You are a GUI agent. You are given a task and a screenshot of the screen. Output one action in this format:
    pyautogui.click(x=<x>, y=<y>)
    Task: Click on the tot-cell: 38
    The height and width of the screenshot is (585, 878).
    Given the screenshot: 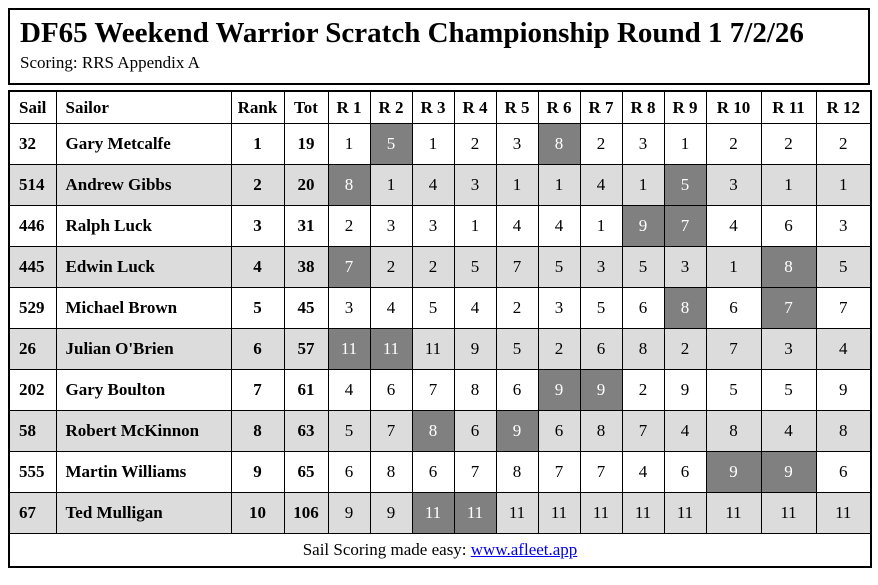 What is the action you would take?
    pyautogui.click(x=306, y=267)
    